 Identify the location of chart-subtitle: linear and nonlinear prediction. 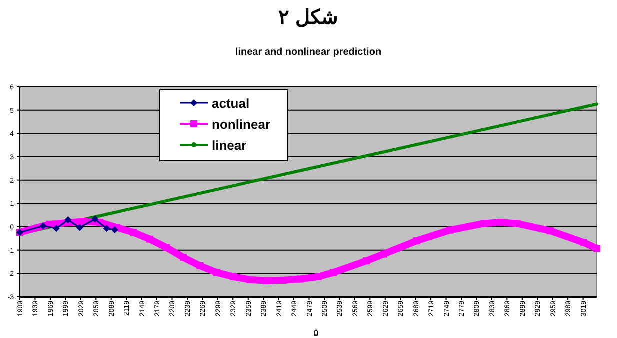
(308, 52).